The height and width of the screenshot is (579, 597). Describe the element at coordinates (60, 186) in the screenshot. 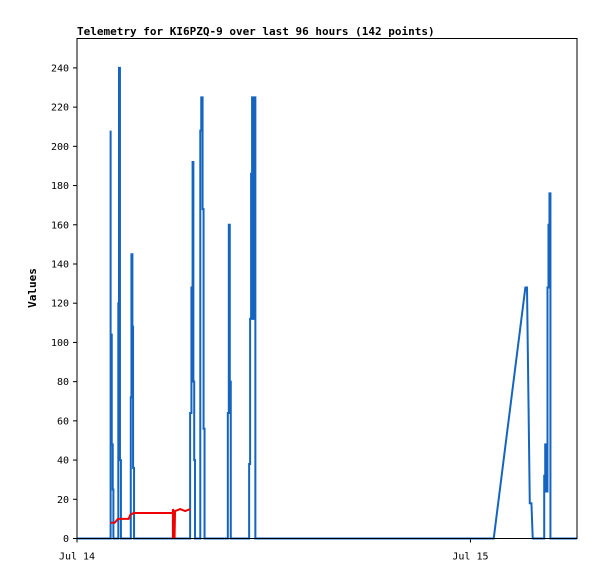

I see `y-tick-label: 180` at that location.